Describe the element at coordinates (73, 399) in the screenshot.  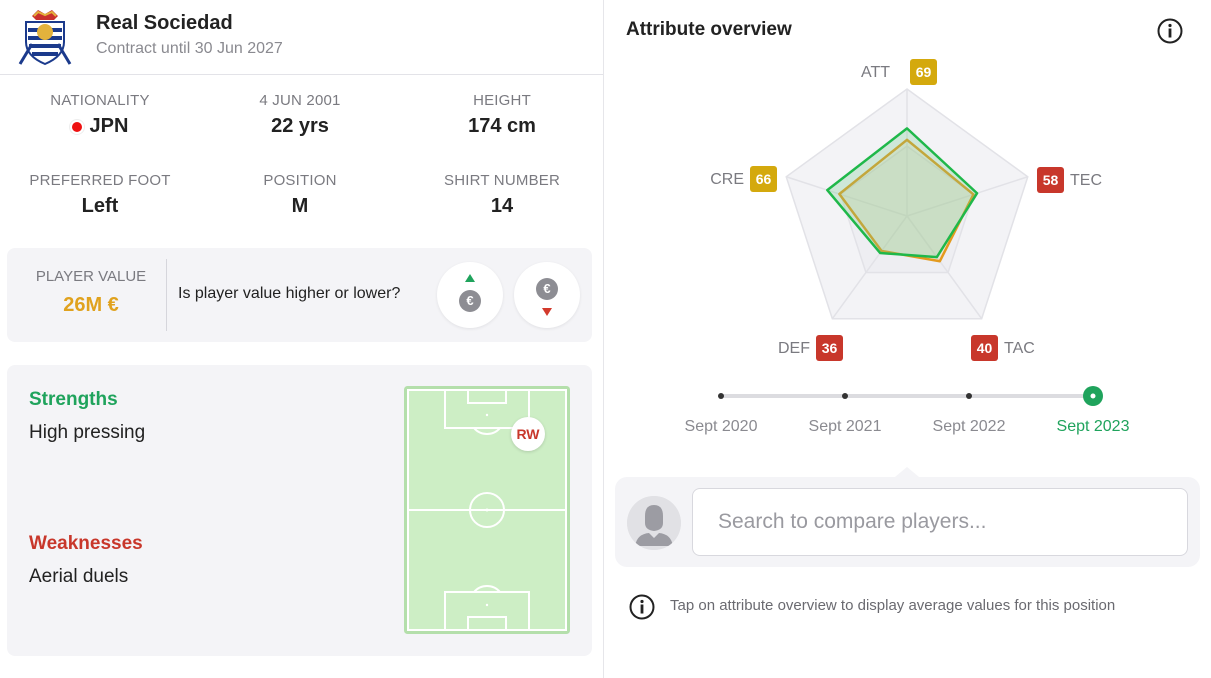
I see `strengths-title: Strengths` at that location.